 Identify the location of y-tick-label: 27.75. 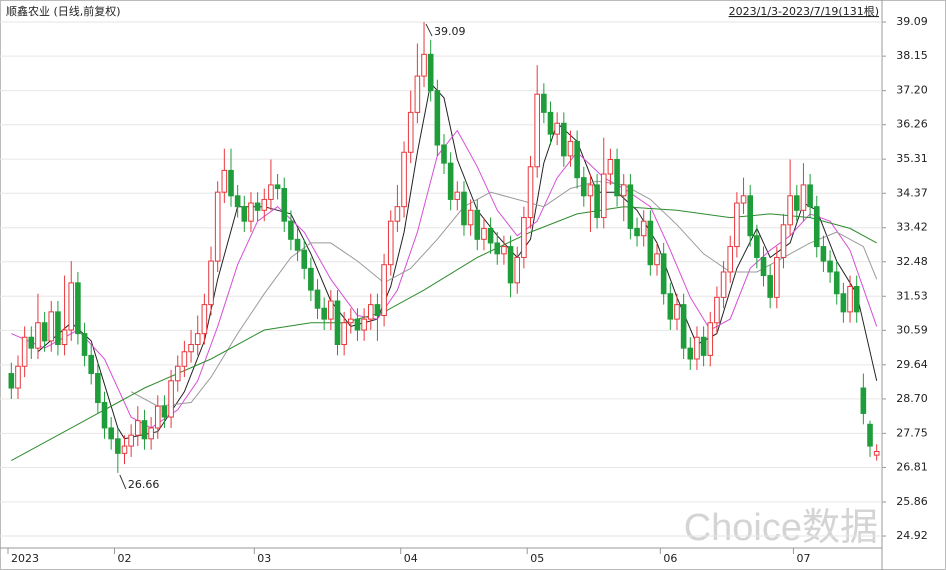
(912, 432).